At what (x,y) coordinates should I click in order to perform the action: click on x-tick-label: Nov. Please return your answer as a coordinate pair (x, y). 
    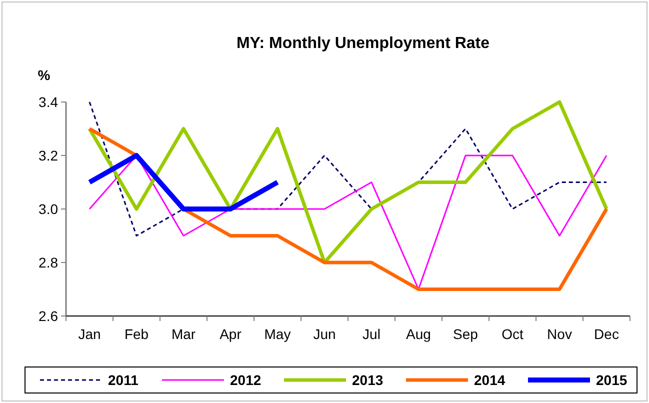
    Looking at the image, I should click on (559, 334).